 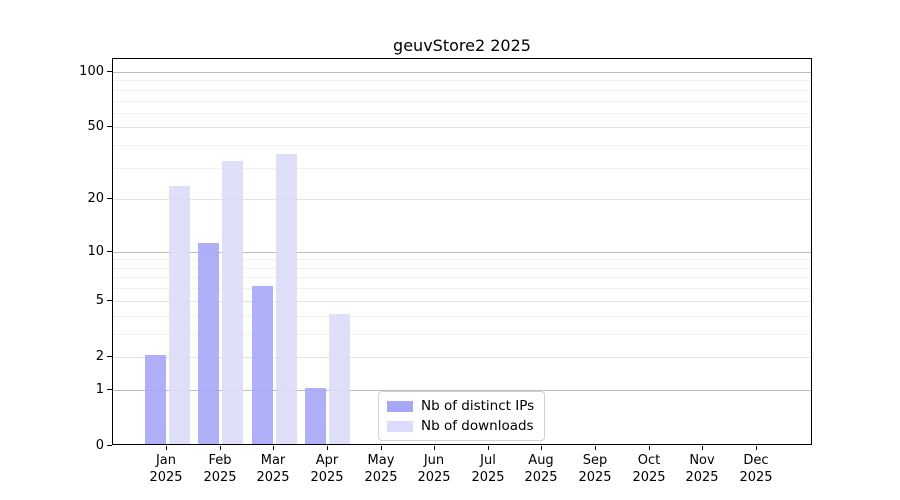 I want to click on x-tick-label-dec: Dec 2025, so click(x=756, y=469).